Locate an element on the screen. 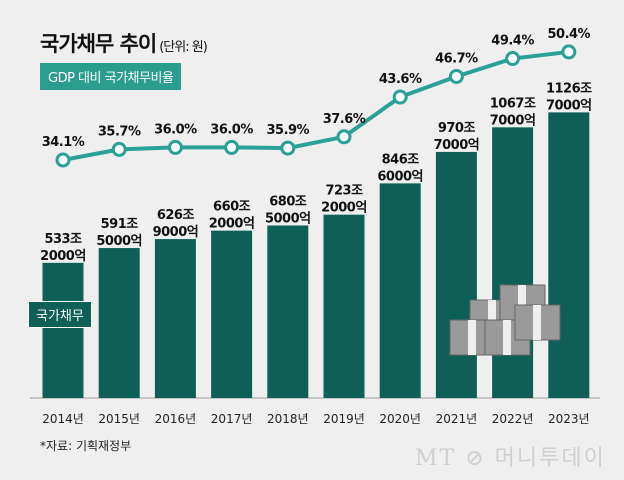 This screenshot has height=480, width=624. x-tick-label: 2022년 is located at coordinates (513, 419).